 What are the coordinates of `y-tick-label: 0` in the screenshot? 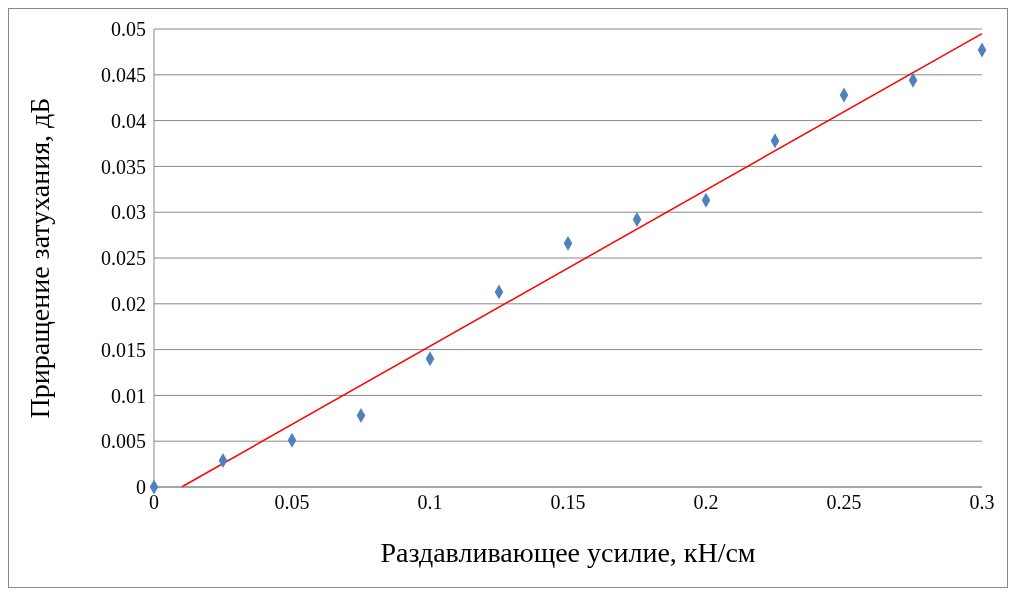 It's located at (141, 487).